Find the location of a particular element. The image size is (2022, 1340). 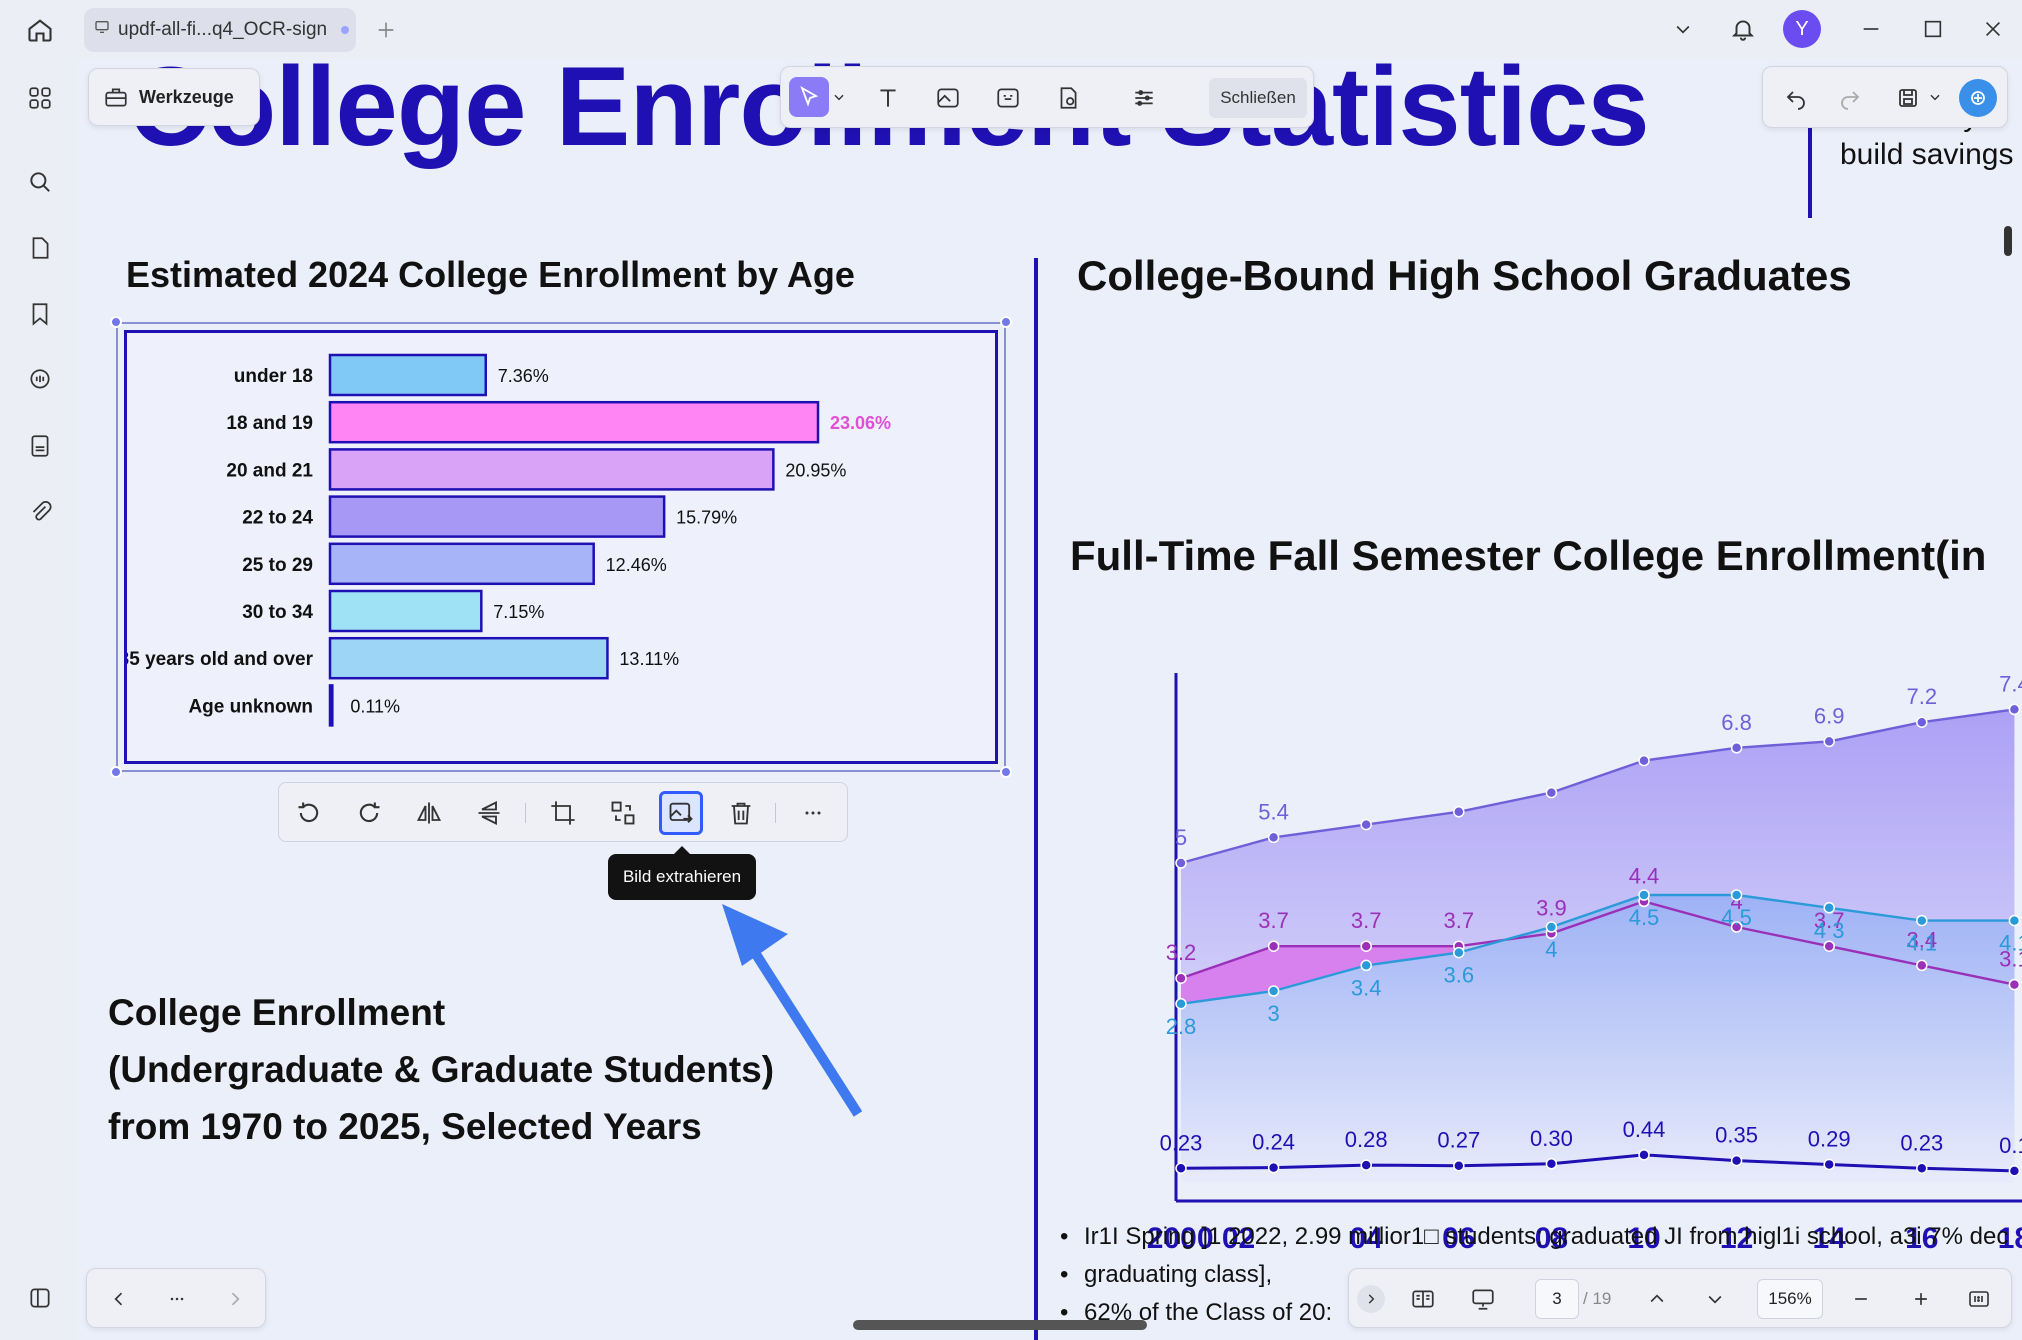

chevron-left-icon is located at coordinates (119, 1299).